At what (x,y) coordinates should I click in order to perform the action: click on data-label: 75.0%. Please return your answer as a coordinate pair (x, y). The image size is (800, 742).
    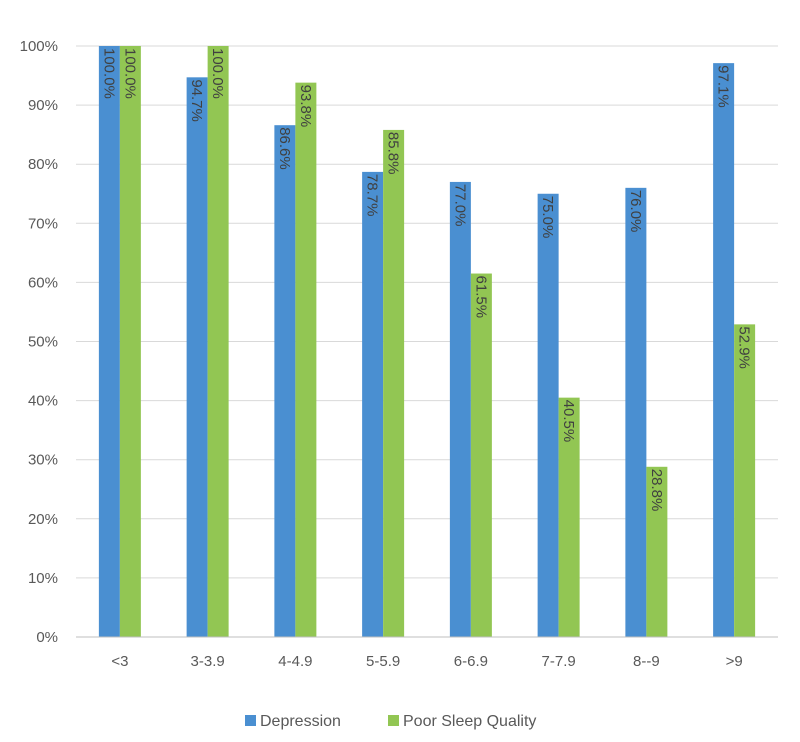
    Looking at the image, I should click on (547, 217).